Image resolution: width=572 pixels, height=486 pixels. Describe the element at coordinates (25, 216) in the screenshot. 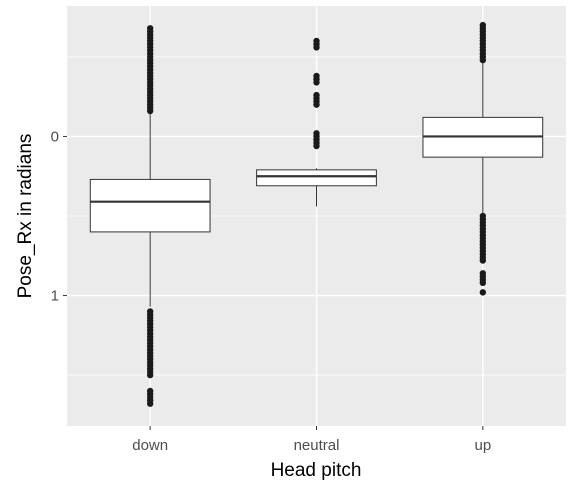

I see `y-axis-title: Pose_Rx in radians` at that location.